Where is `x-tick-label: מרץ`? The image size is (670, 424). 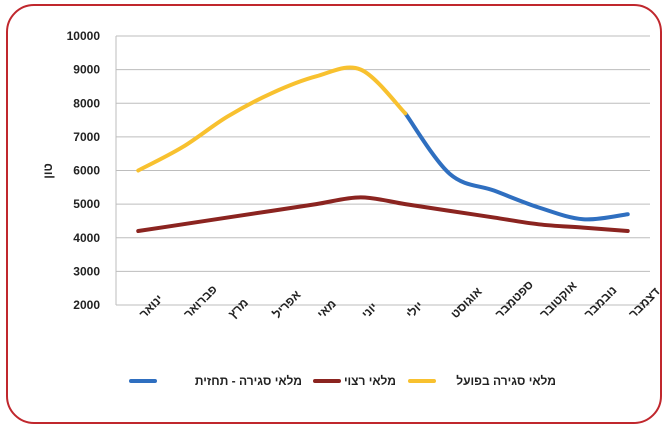 x-tick-label: מרץ is located at coordinates (238, 308).